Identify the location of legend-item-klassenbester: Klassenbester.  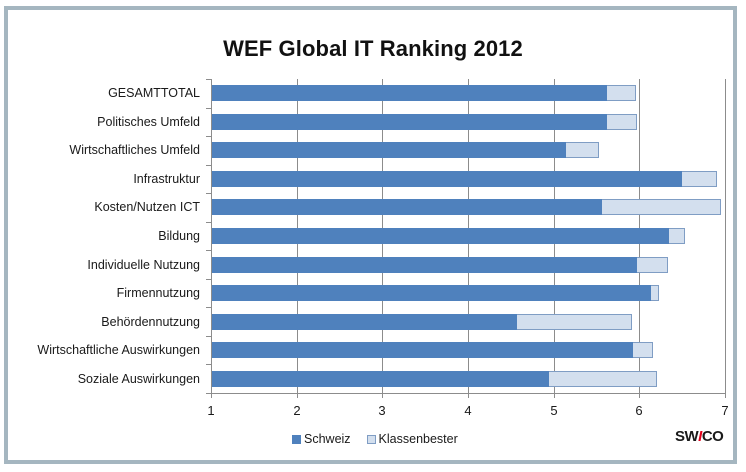
(412, 439).